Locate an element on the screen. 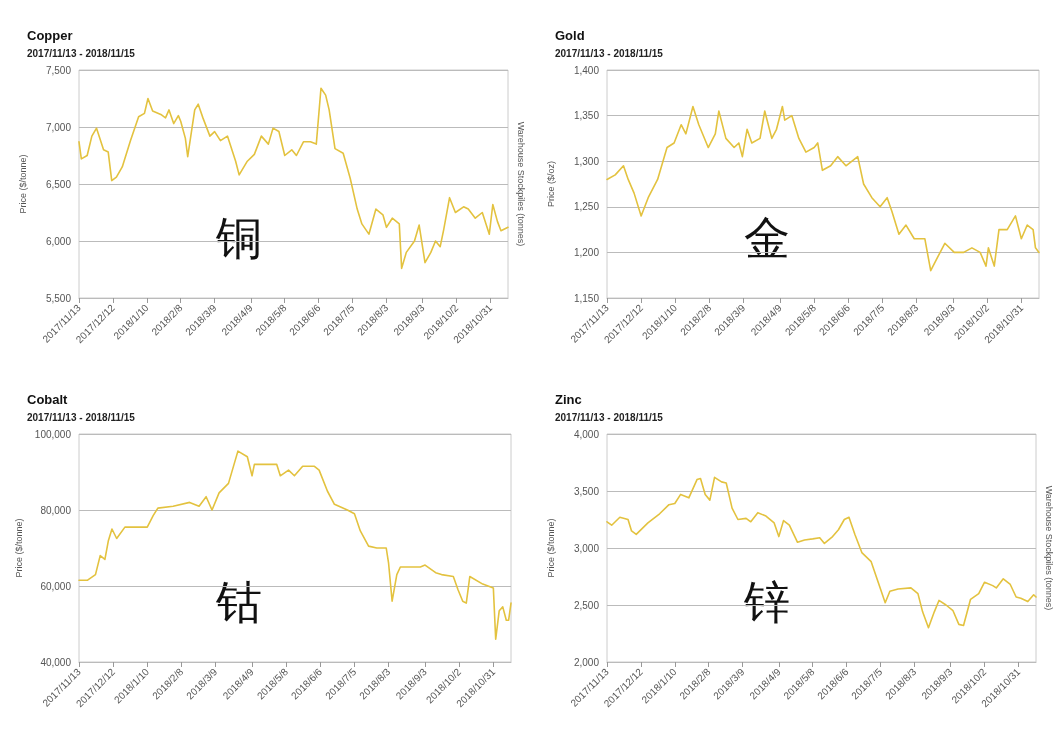  annotation: 锌 is located at coordinates (766, 601).